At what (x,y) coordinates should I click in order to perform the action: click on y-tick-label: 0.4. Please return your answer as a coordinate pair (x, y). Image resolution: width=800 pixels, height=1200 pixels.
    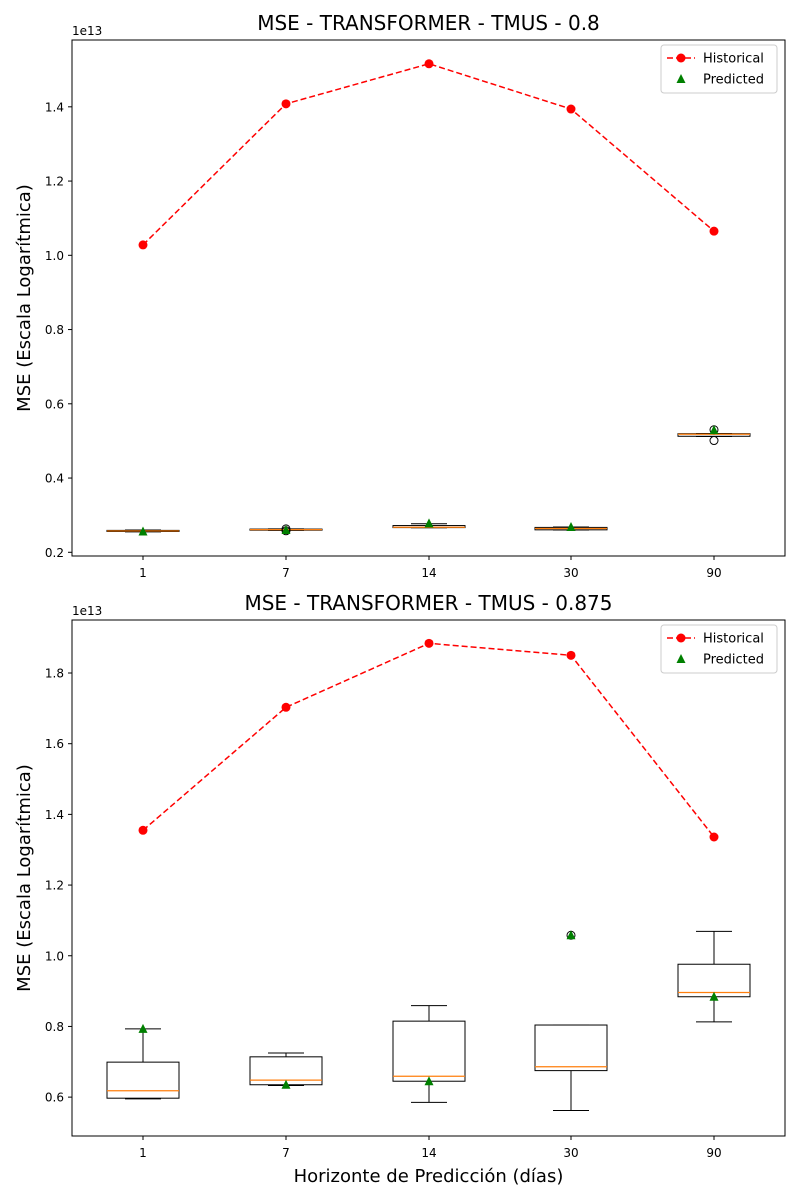
    Looking at the image, I should click on (54, 479).